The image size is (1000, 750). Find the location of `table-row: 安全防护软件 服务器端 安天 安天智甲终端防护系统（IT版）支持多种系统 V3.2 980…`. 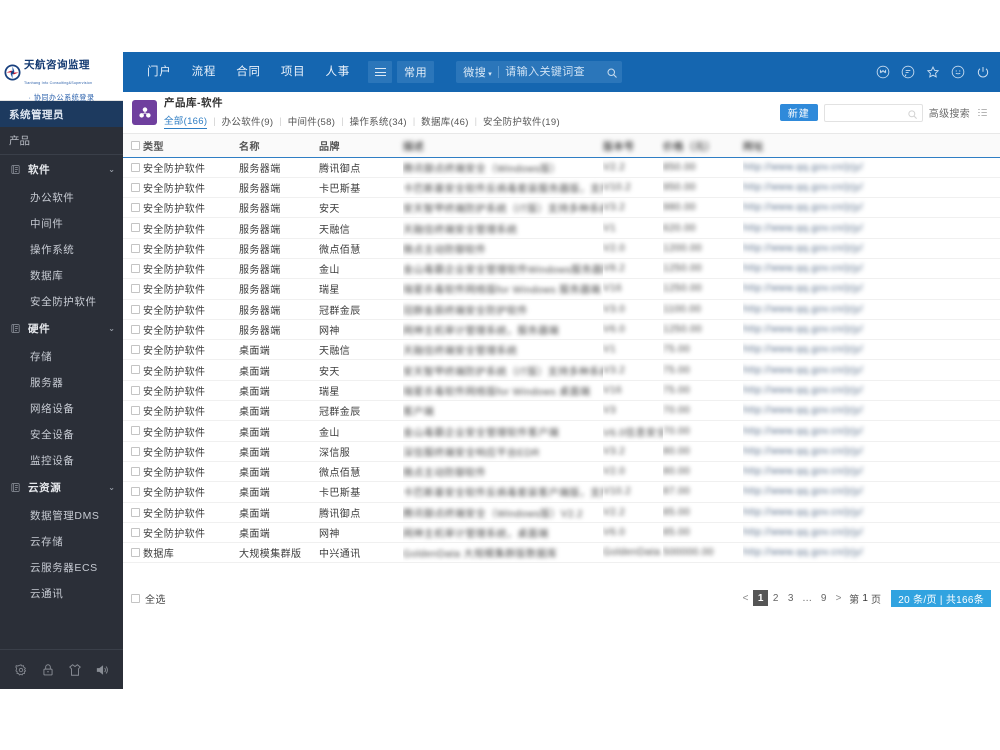

table-row: 安全防护软件 服务器端 安天 安天智甲终端防护系统（IT版）支持多种系统 V3.2 980… is located at coordinates (561, 208).